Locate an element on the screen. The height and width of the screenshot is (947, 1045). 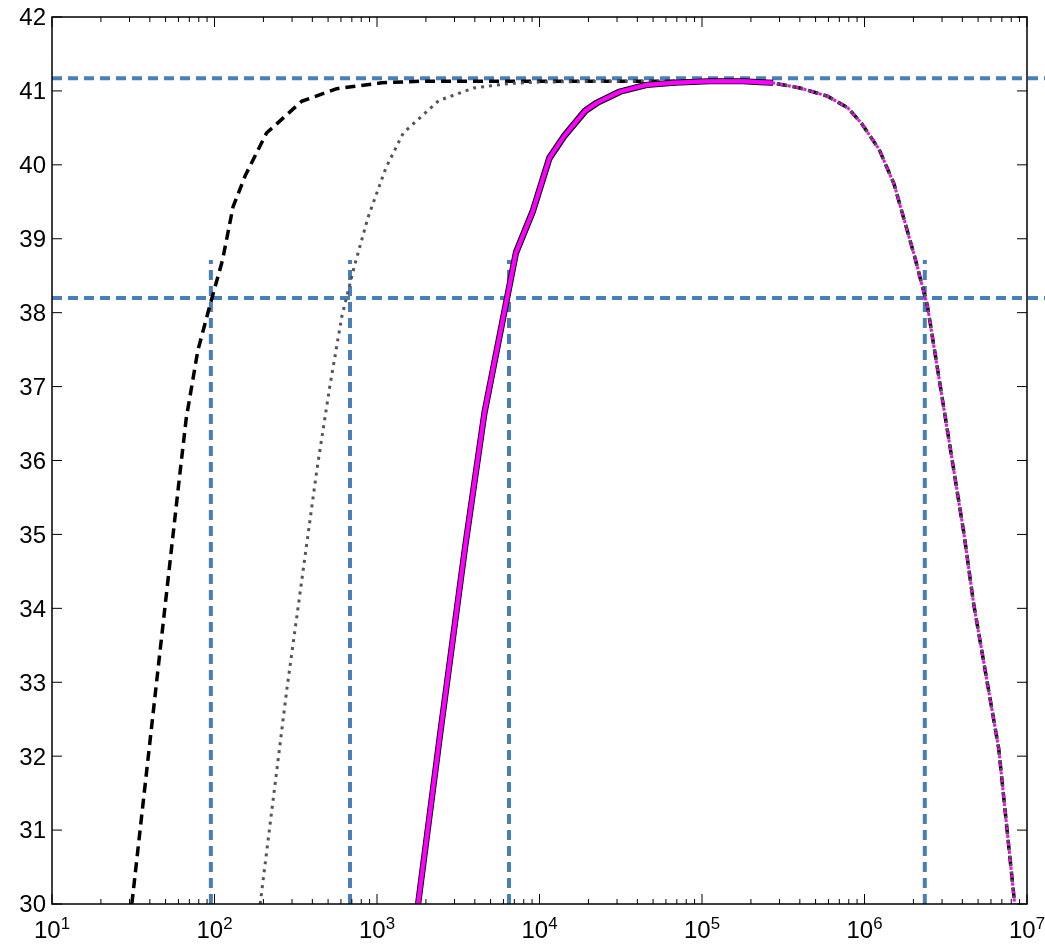
y-tick-label: 31 is located at coordinates (32, 830).